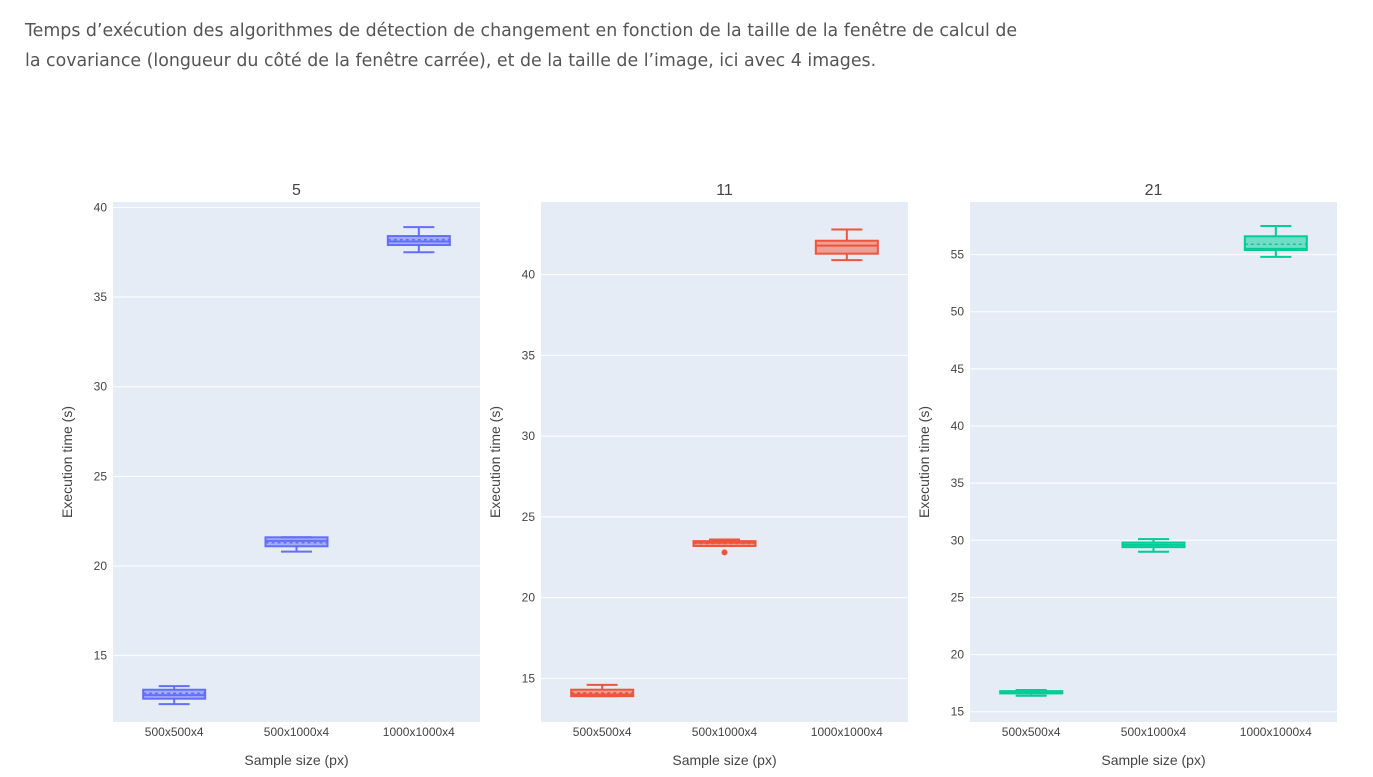  Describe the element at coordinates (958, 312) in the screenshot. I see `y-tick-label: 50` at that location.